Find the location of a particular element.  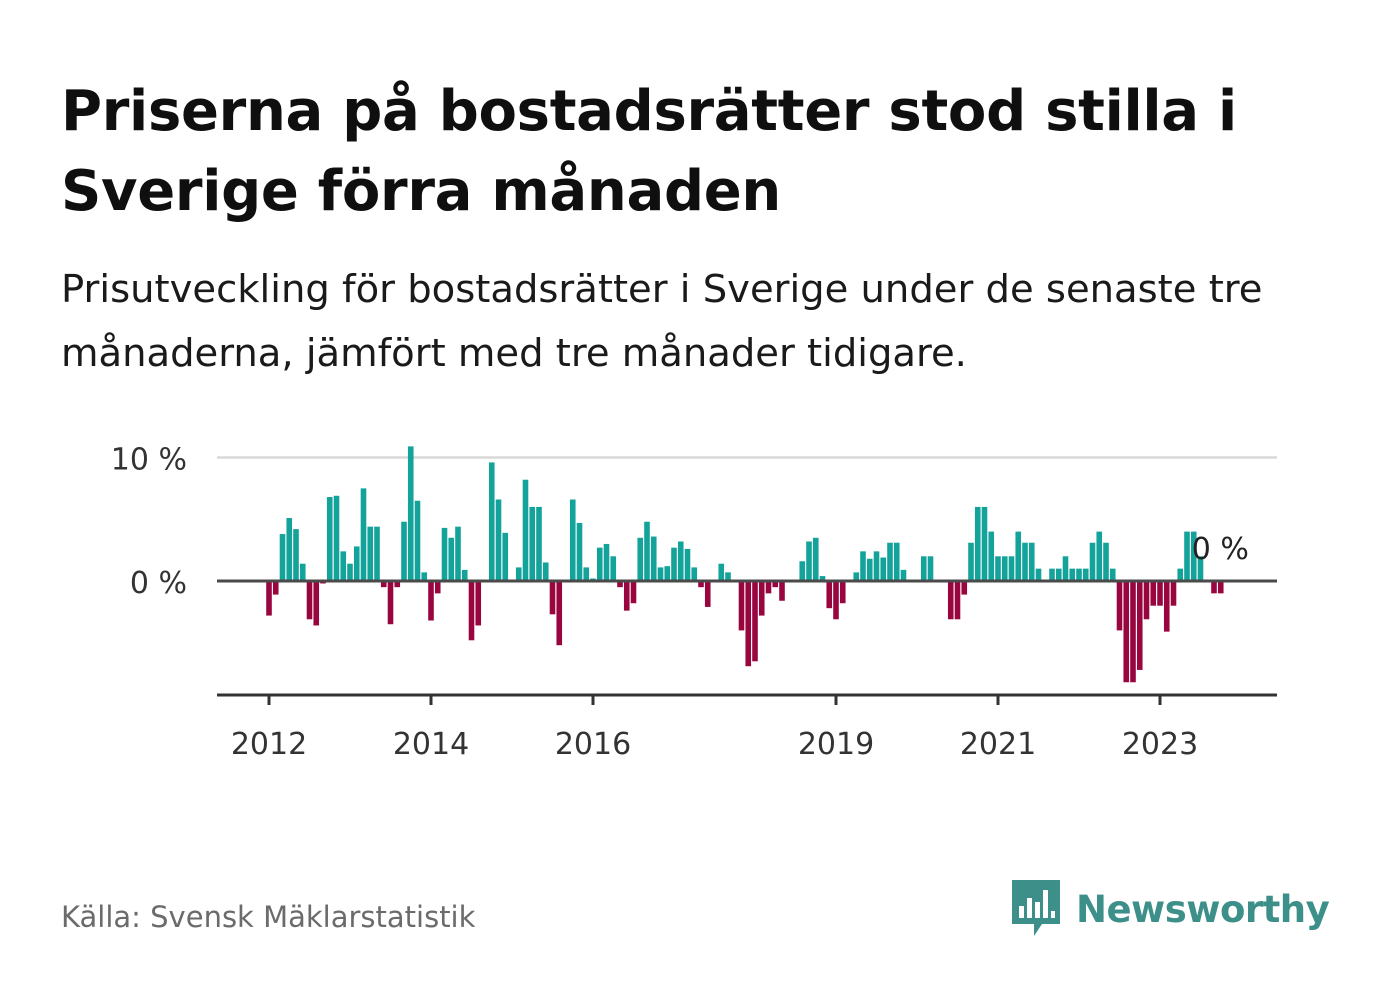

logo-wordmark: Newsworthy is located at coordinates (1203, 909).